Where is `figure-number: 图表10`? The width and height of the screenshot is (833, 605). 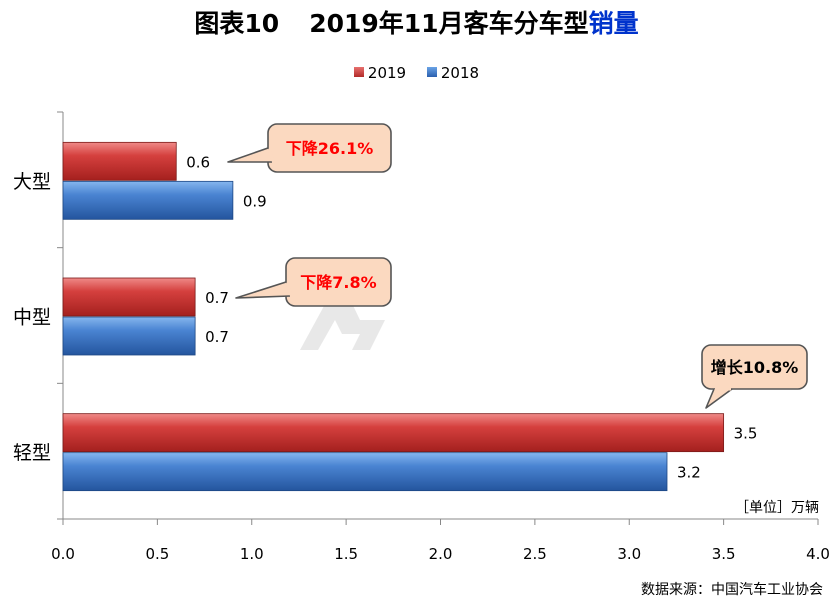
figure-number: 图表10 is located at coordinates (237, 23).